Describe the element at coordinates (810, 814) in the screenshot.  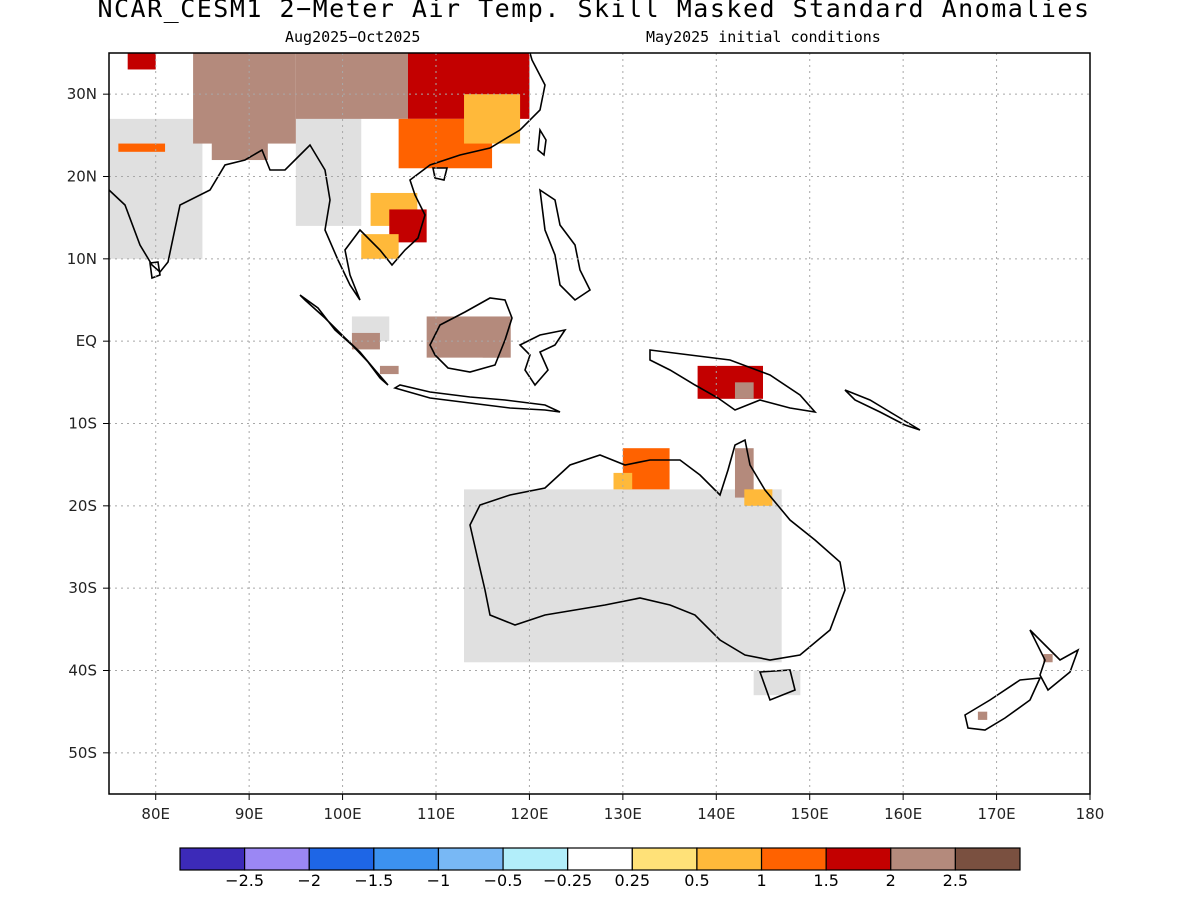
I see `lon-label-7: 150E` at that location.